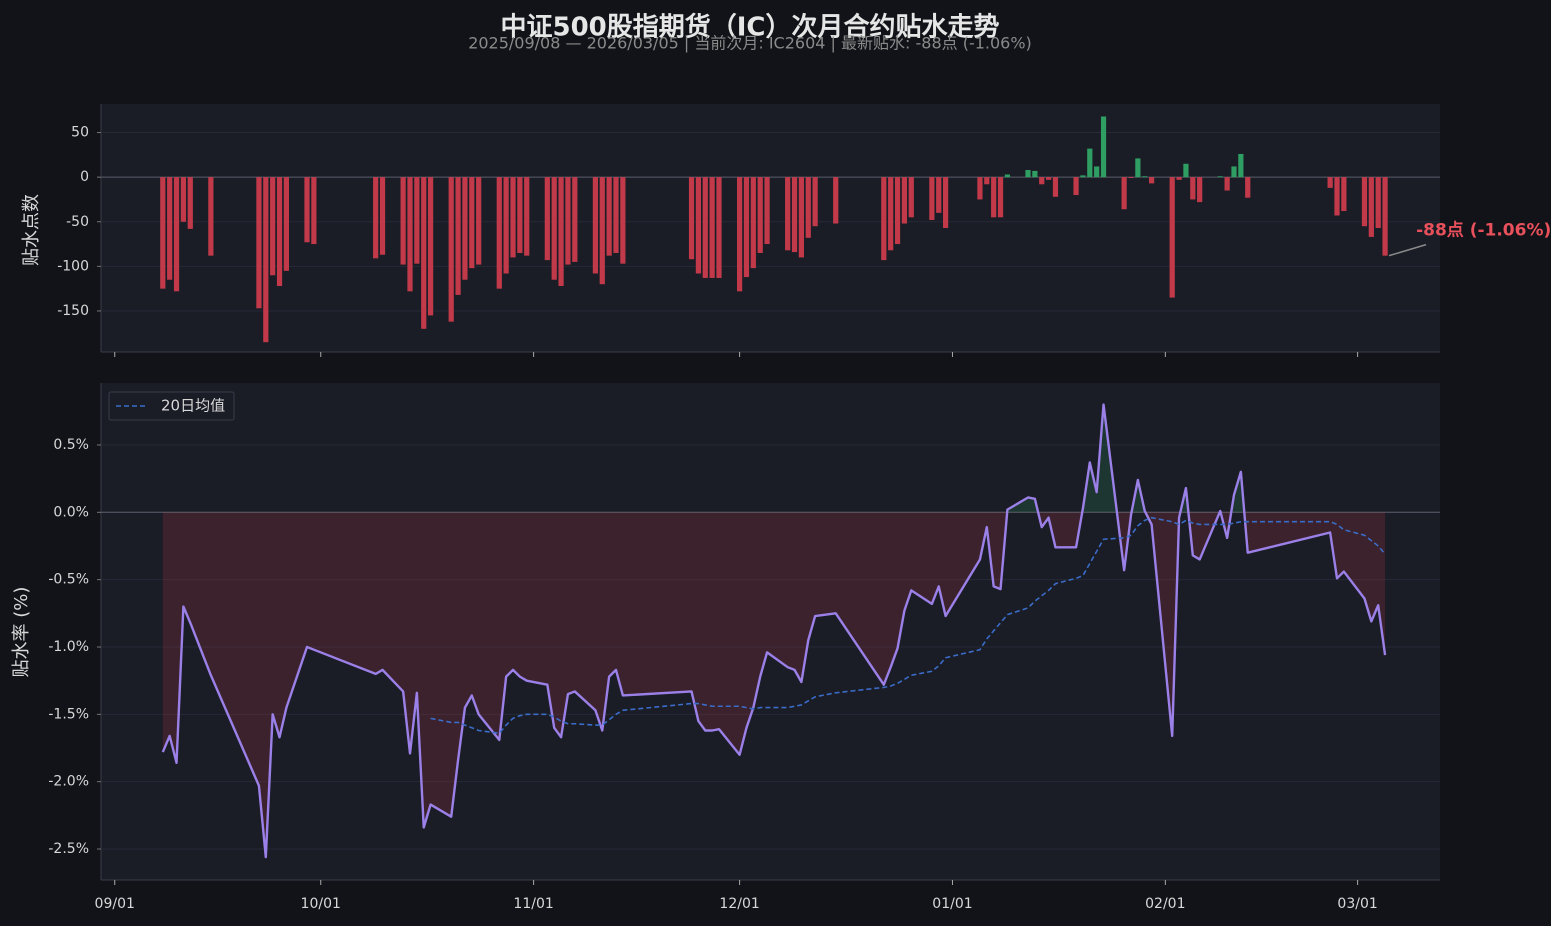 This screenshot has width=1551, height=926. Describe the element at coordinates (68, 782) in the screenshot. I see `y-tick-label: -2.0%` at that location.